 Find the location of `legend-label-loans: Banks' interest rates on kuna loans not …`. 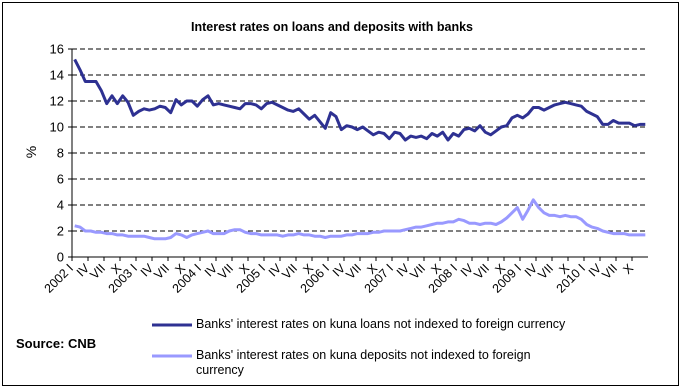

legend-label-loans: Banks' interest rates on kuna loans not … is located at coordinates (381, 324).